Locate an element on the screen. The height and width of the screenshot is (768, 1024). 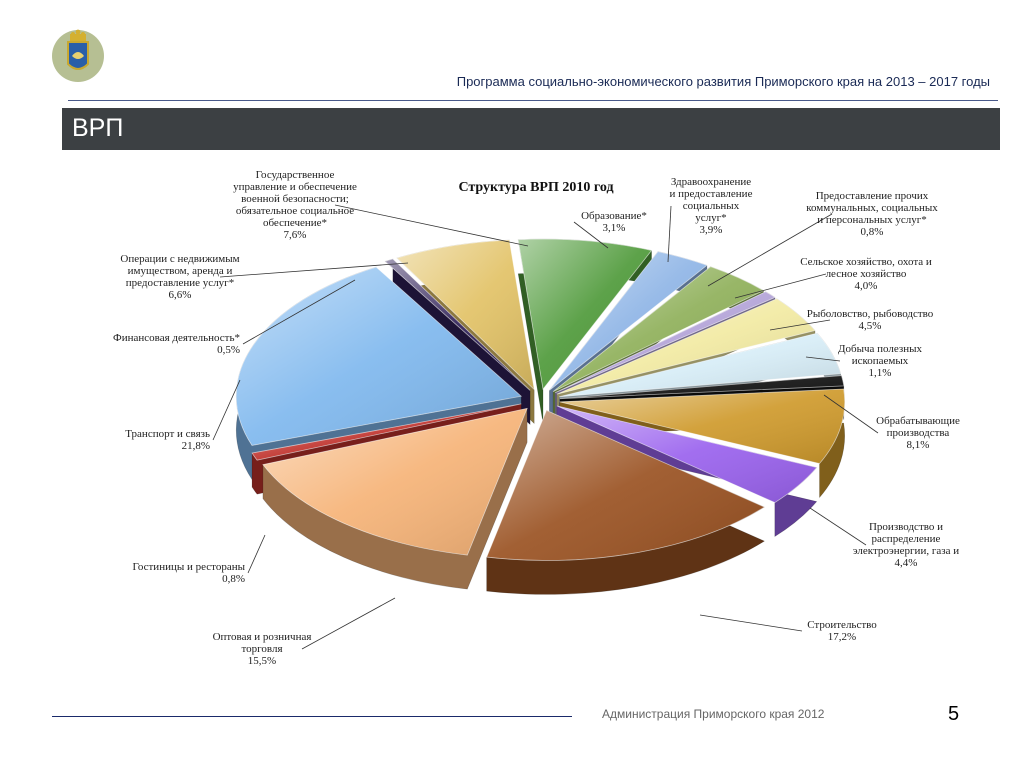
slice-label-6: Добыча полезных ископаемых 1,1% is located at coordinates (880, 361).